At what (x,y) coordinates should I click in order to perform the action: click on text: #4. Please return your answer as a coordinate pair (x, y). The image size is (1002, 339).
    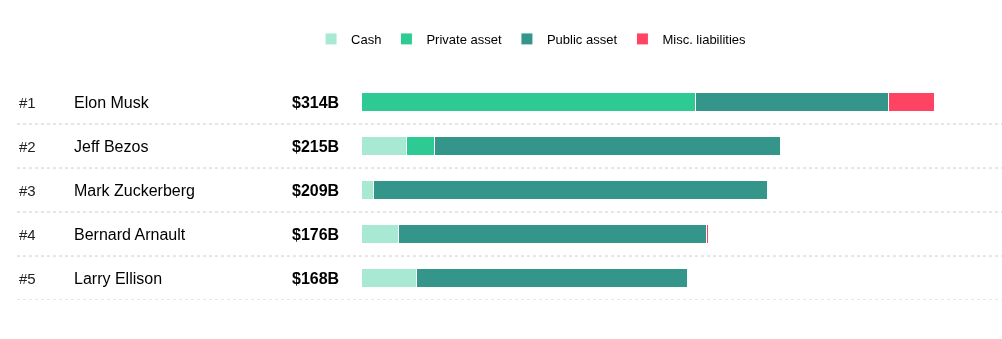
    Looking at the image, I should click on (27, 234).